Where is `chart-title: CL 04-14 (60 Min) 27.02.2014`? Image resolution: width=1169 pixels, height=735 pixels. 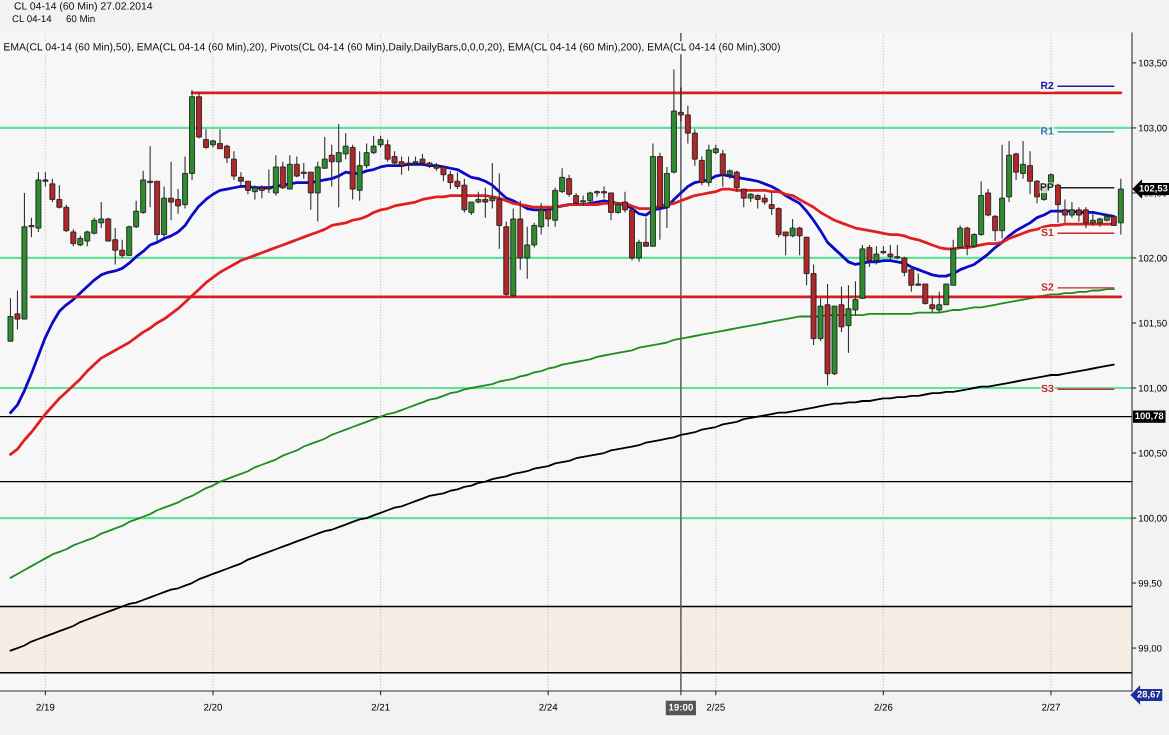
chart-title: CL 04-14 (60 Min) 27.02.2014 is located at coordinates (83, 7).